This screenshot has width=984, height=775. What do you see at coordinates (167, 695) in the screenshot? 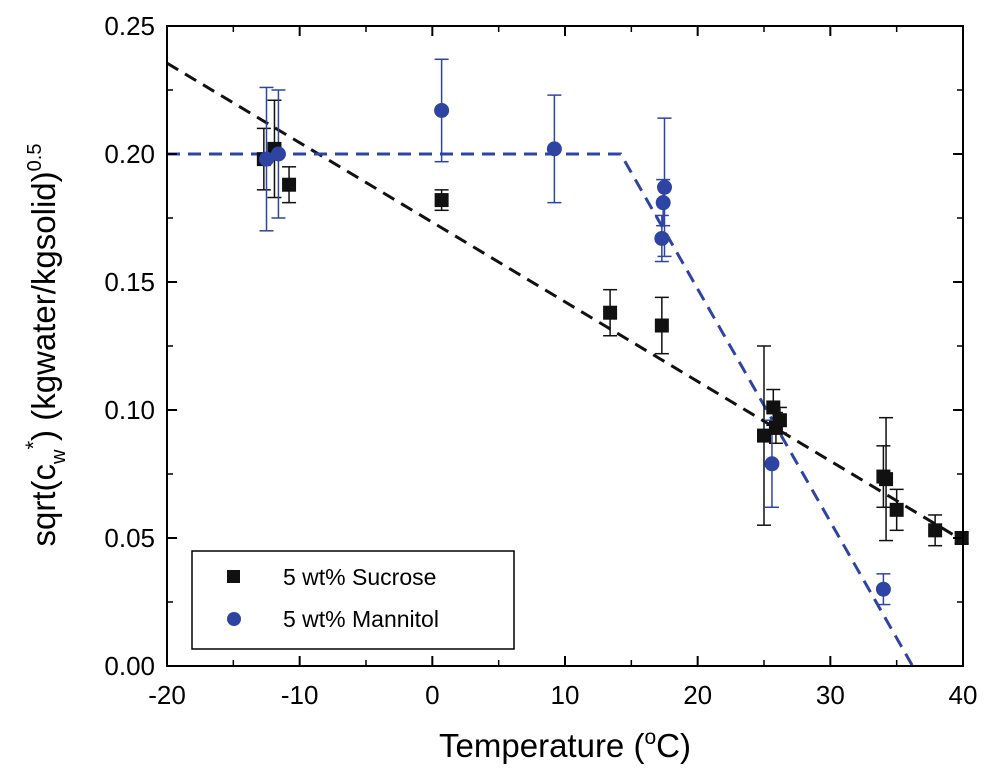
I see `x-tick-label: -20` at bounding box center [167, 695].